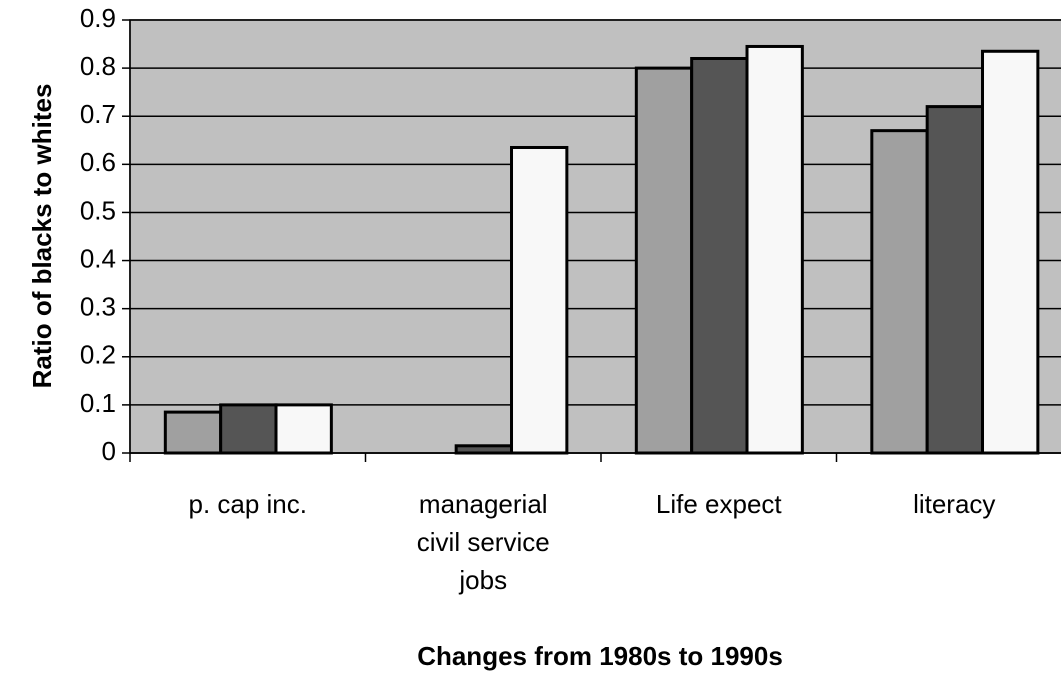  What do you see at coordinates (600, 656) in the screenshot?
I see `x-axis-title: Changes from 1980s to 1990s` at bounding box center [600, 656].